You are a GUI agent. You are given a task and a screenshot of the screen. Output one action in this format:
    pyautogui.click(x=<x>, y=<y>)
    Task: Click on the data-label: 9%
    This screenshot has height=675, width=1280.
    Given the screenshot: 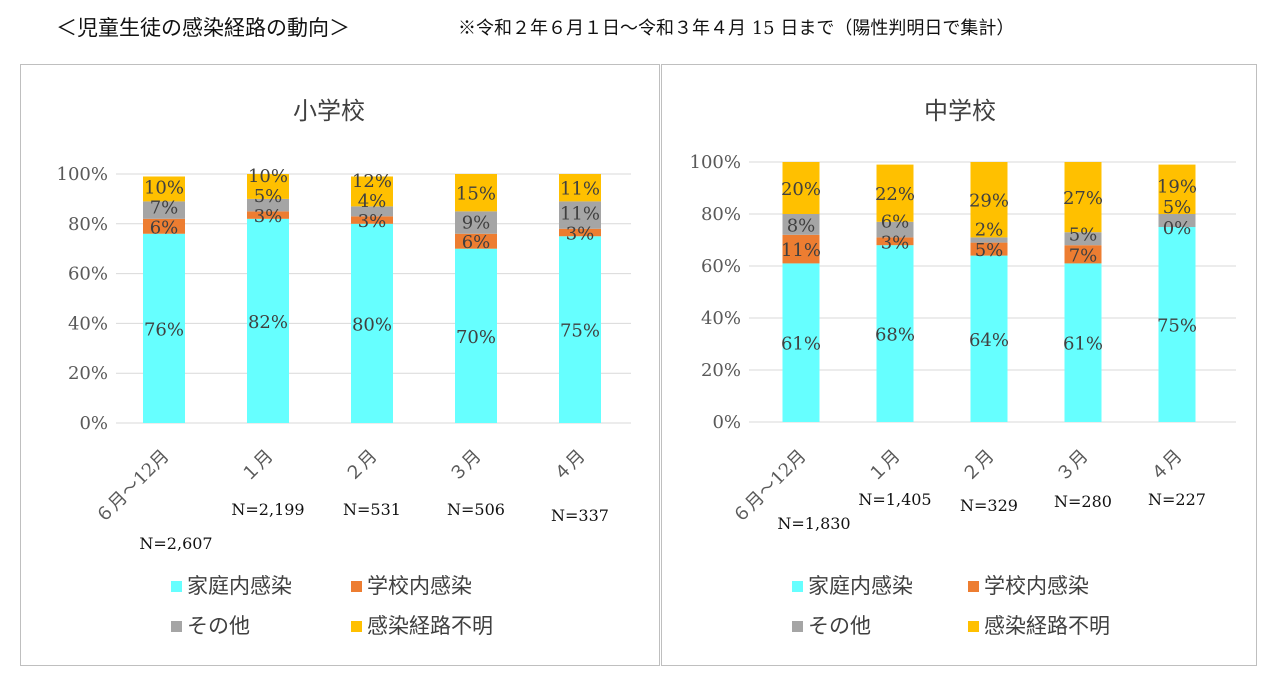 What is the action you would take?
    pyautogui.click(x=476, y=222)
    